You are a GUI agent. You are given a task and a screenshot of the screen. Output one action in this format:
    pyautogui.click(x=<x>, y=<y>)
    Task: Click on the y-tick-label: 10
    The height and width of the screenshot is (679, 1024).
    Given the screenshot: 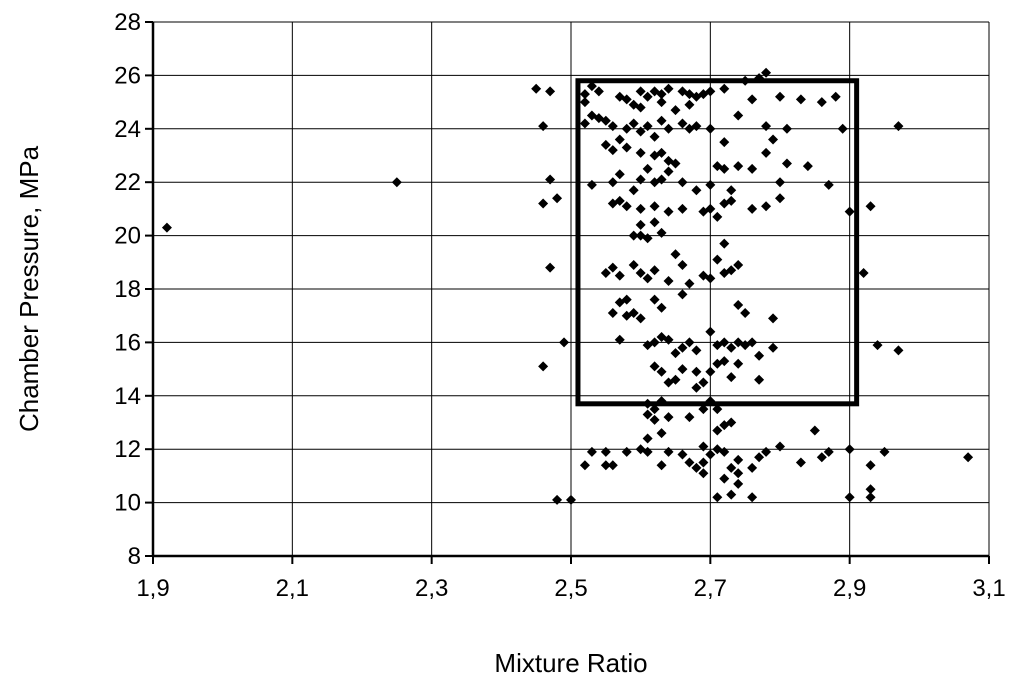 What is the action you would take?
    pyautogui.click(x=127, y=503)
    